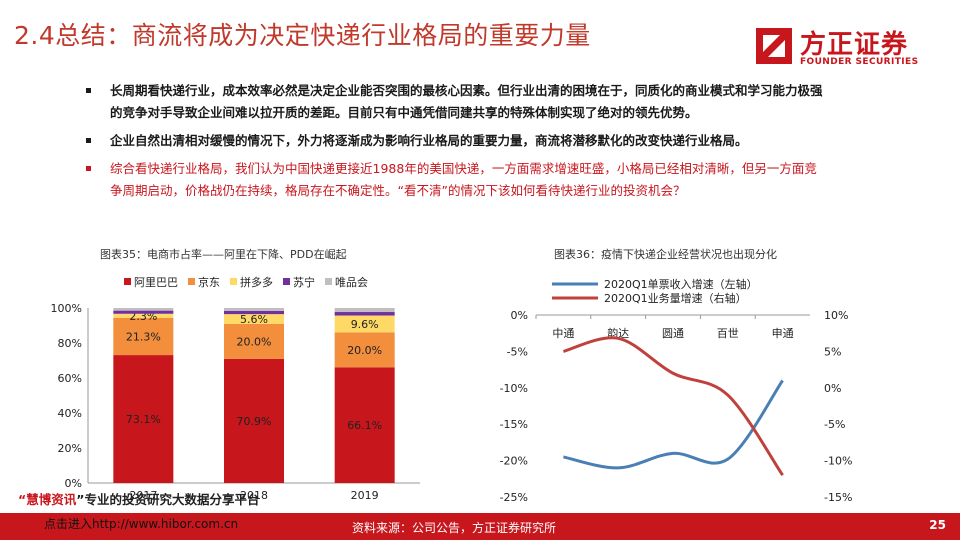  I want to click on watermark-brand: 慧博资讯, so click(51, 499).